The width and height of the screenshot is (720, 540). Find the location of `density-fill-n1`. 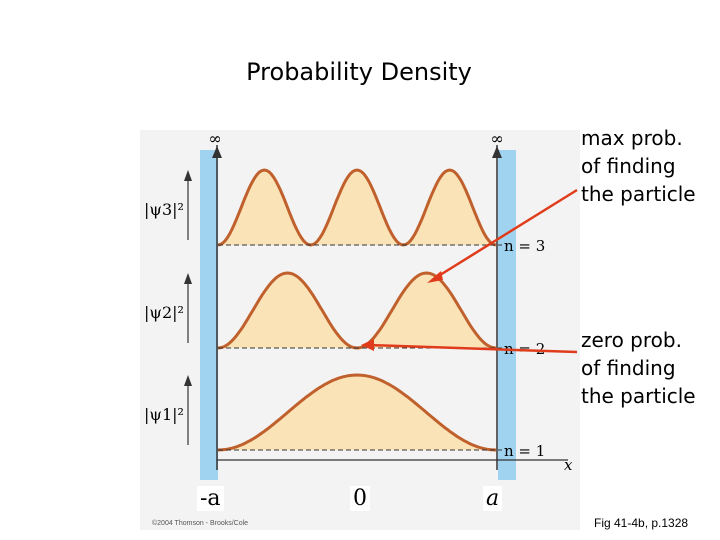

density-fill-n1 is located at coordinates (357, 412).